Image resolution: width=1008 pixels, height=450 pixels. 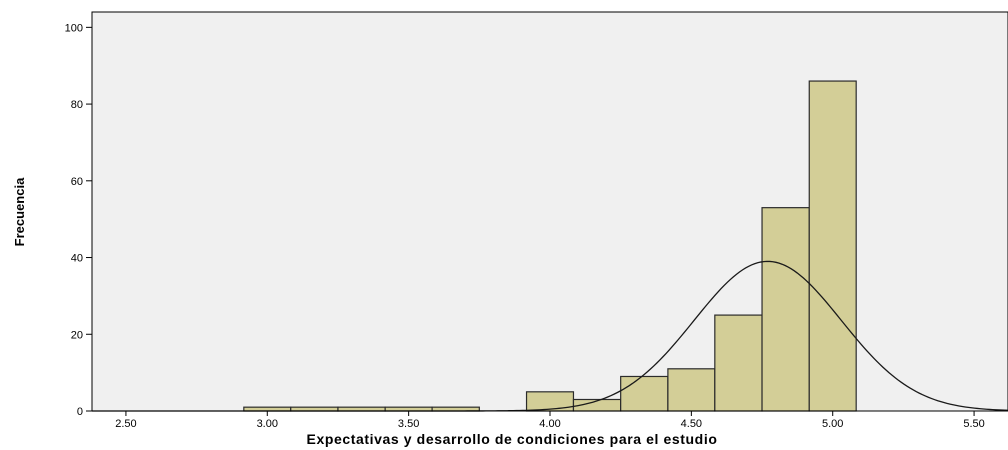 What do you see at coordinates (77, 259) in the screenshot?
I see `y-tick-label: 40` at bounding box center [77, 259].